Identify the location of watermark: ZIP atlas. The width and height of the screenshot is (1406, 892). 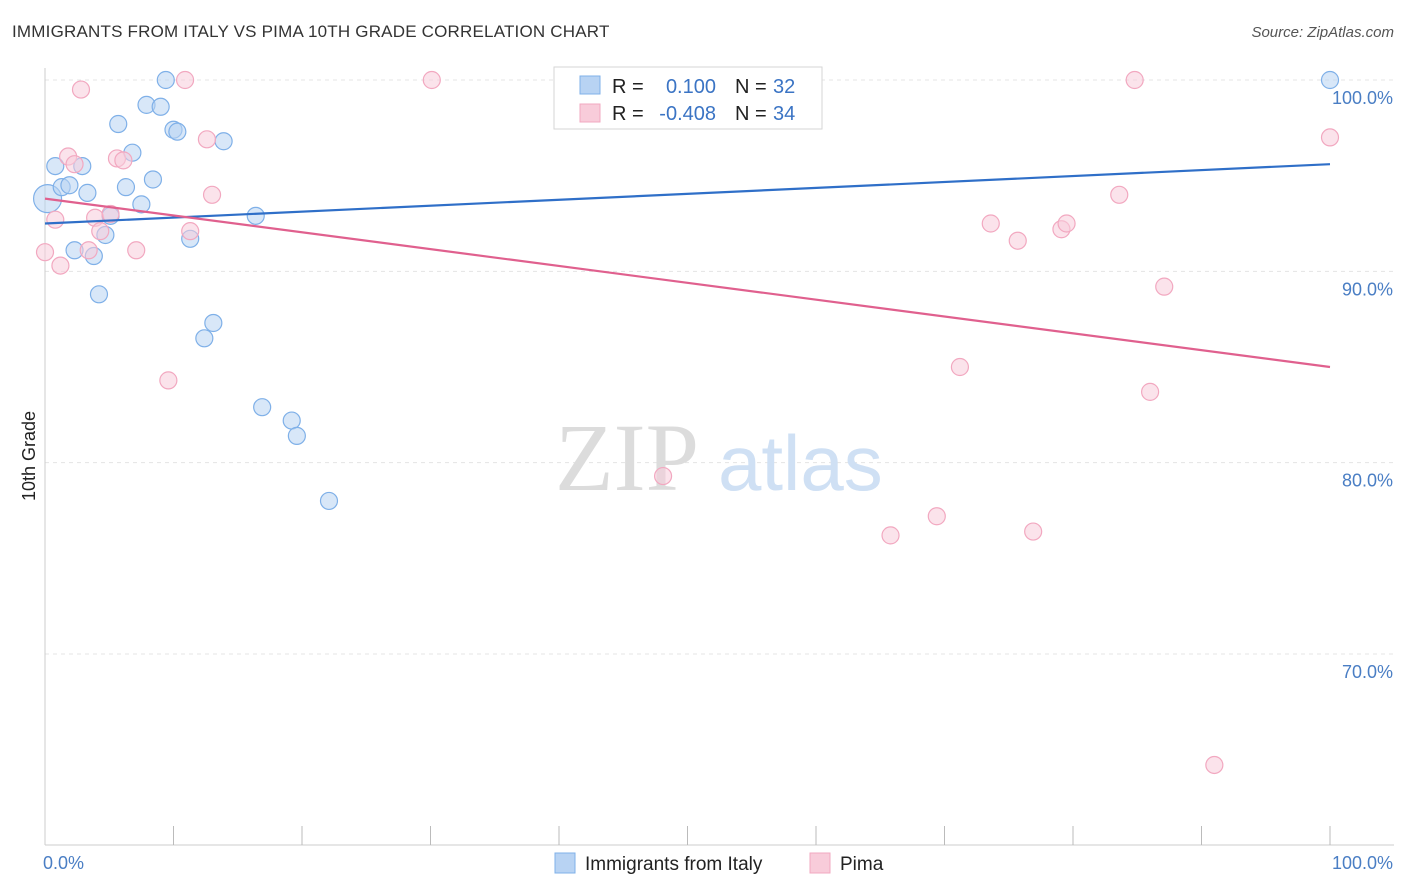
(719, 457).